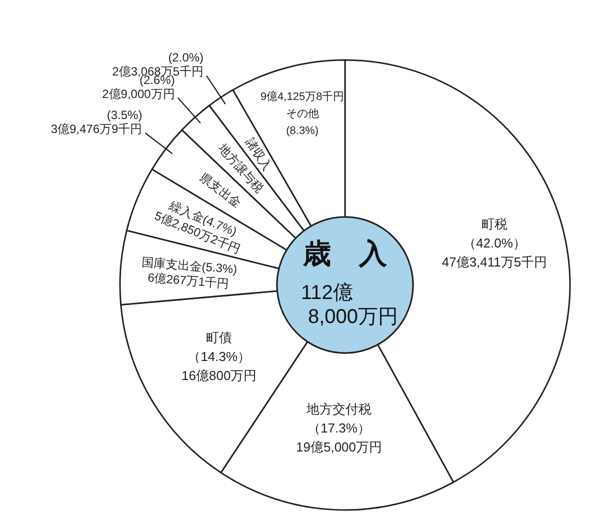 The image size is (589, 514). Describe the element at coordinates (138, 93) in the screenshot. I see `text: 2億9,000万円` at that location.